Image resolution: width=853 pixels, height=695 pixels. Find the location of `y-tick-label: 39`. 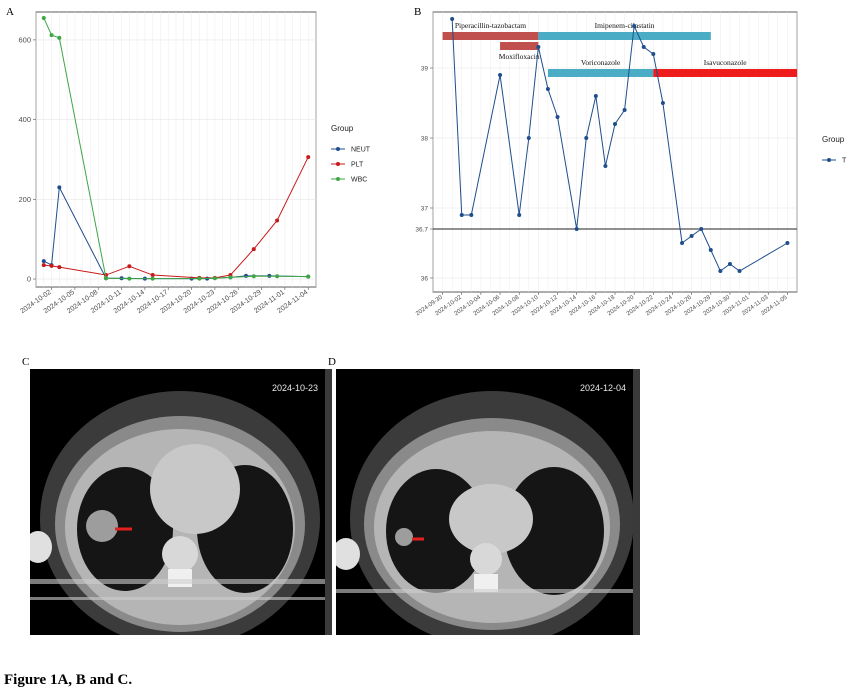

y-tick-label: 39 is located at coordinates (425, 69).